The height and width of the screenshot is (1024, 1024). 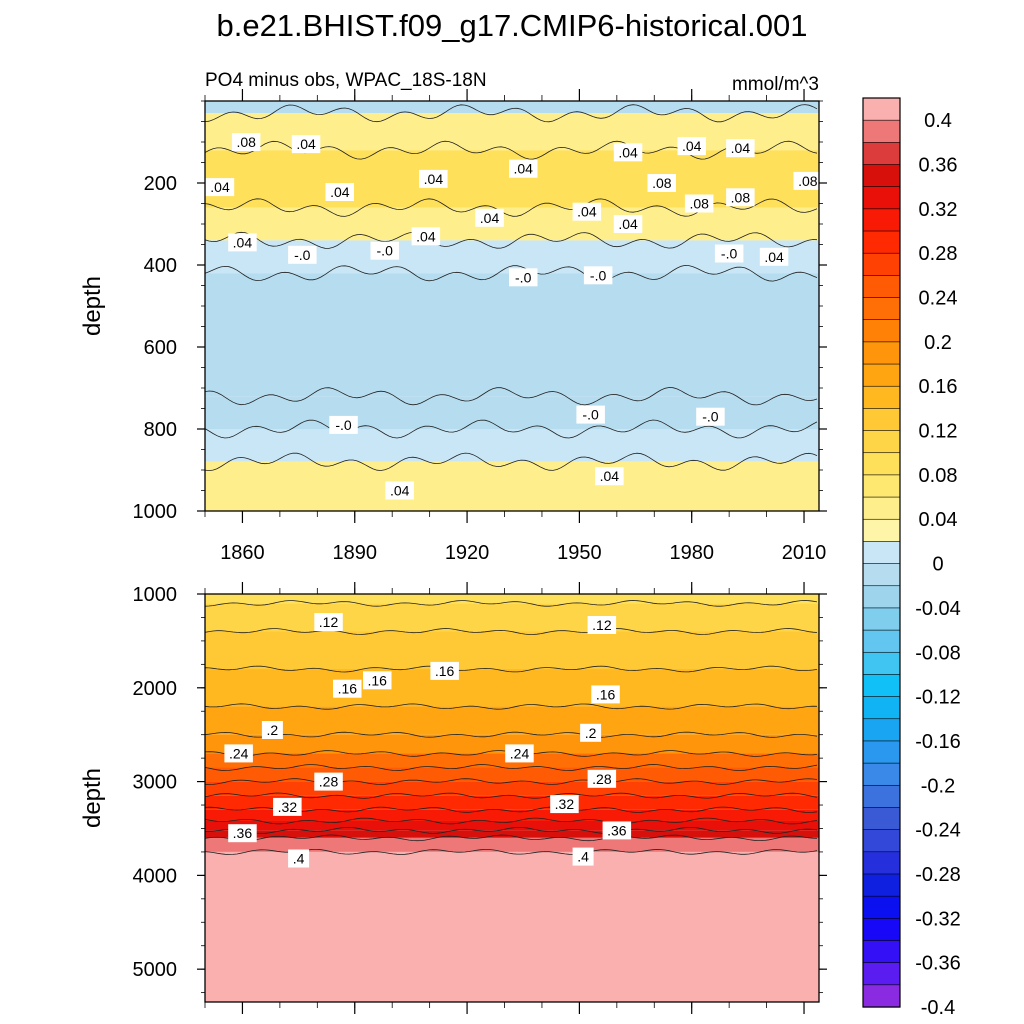 I want to click on upper-contour-line, so click(x=511, y=429).